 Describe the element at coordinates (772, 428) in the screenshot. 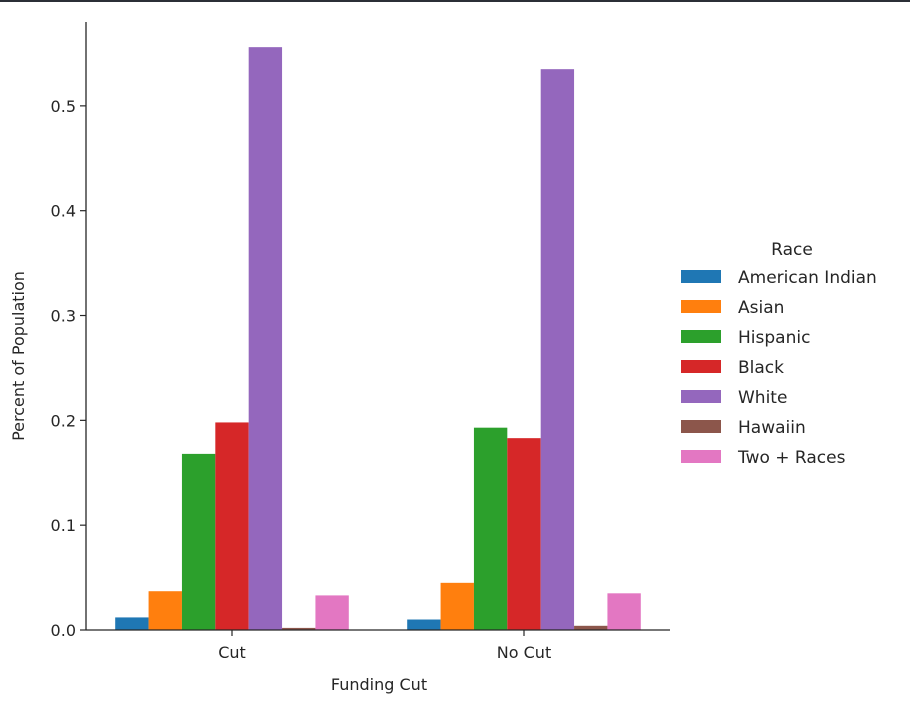

I see `legend-label: Hawaiin` at that location.